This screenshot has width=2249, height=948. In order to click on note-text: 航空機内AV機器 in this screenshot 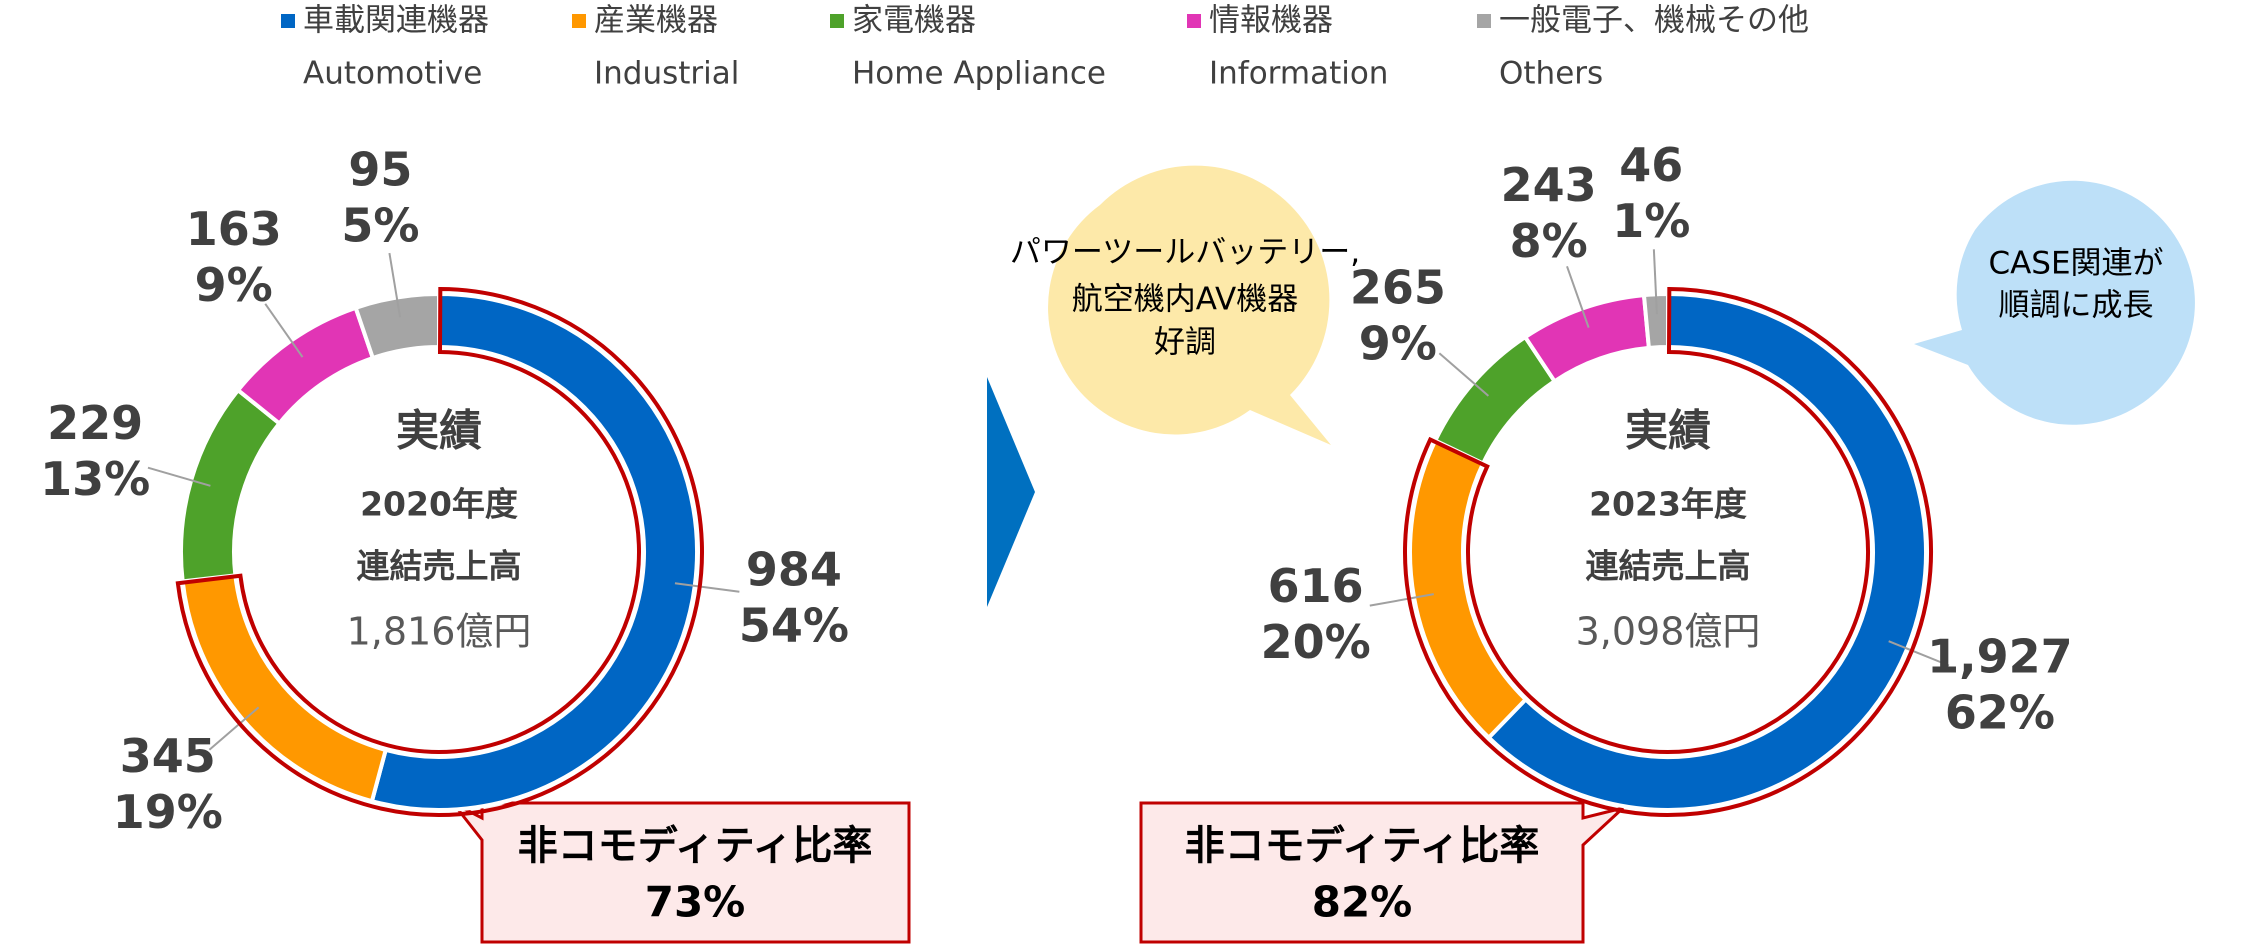, I will do `click(1185, 300)`.